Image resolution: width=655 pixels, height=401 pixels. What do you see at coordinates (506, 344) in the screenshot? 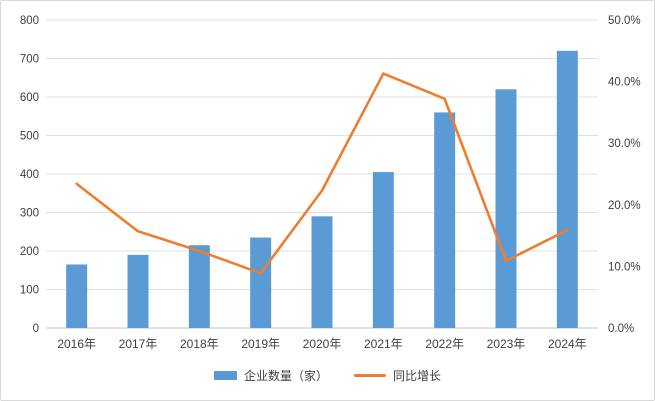
I see `x-axis-tick-label: 2023年` at bounding box center [506, 344].